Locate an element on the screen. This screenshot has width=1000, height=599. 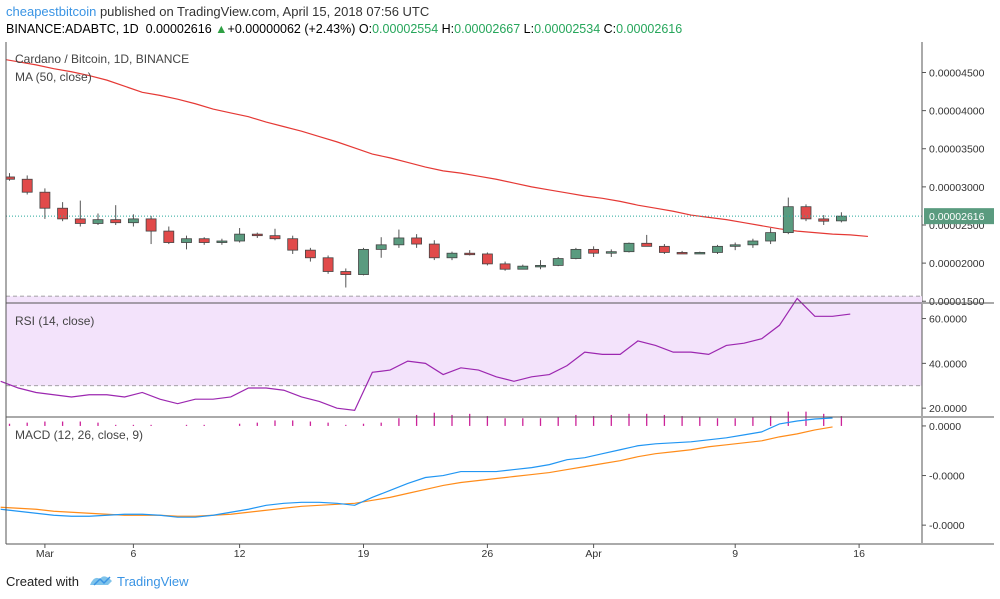
time-tick-label: Mar is located at coordinates (45, 554).